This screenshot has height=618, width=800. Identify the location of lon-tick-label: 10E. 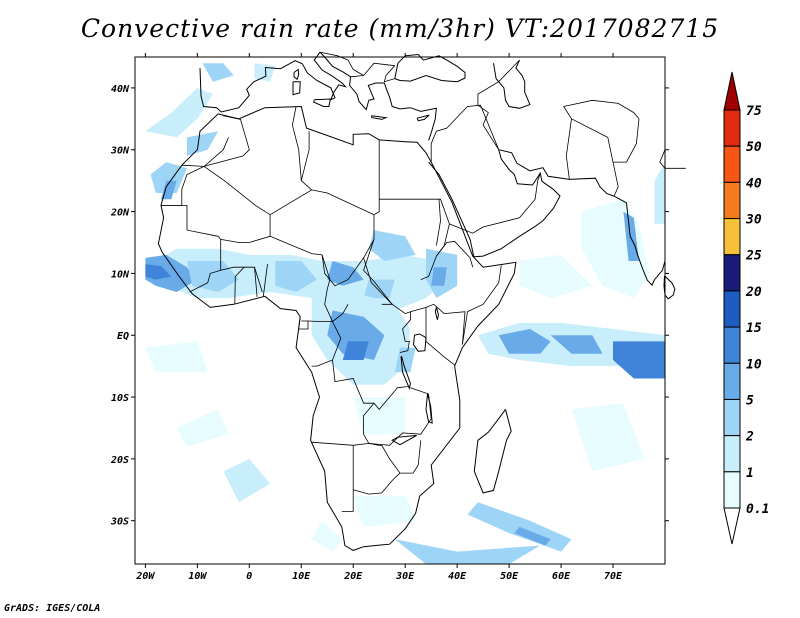
(301, 576).